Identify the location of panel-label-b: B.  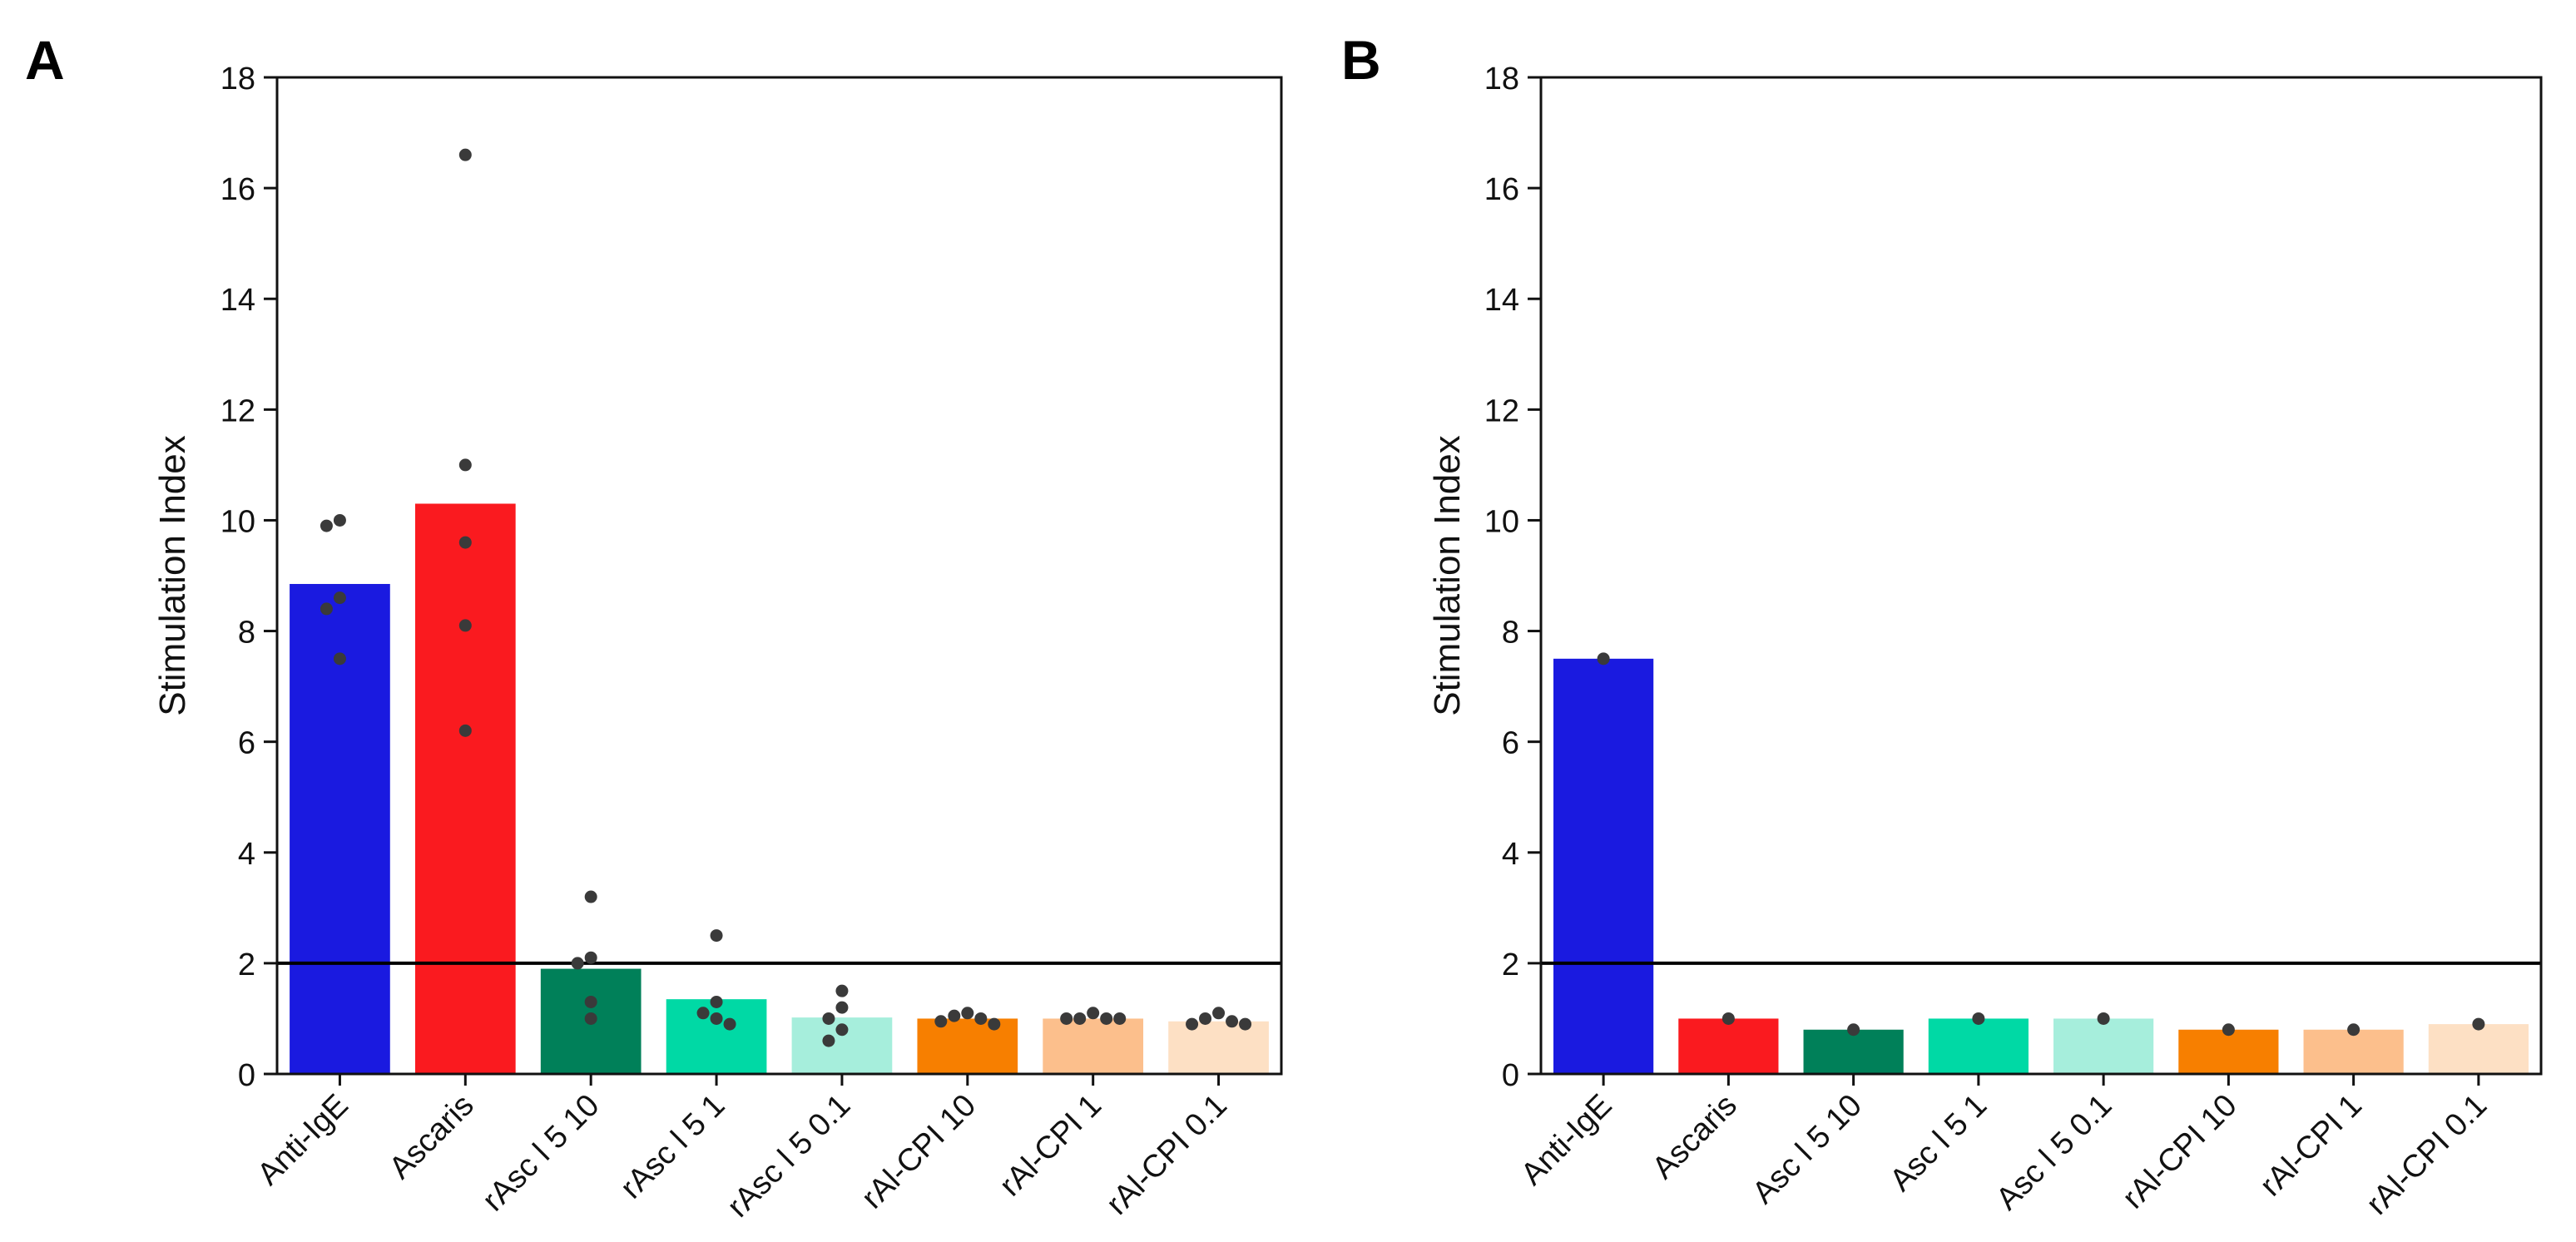
(1361, 60).